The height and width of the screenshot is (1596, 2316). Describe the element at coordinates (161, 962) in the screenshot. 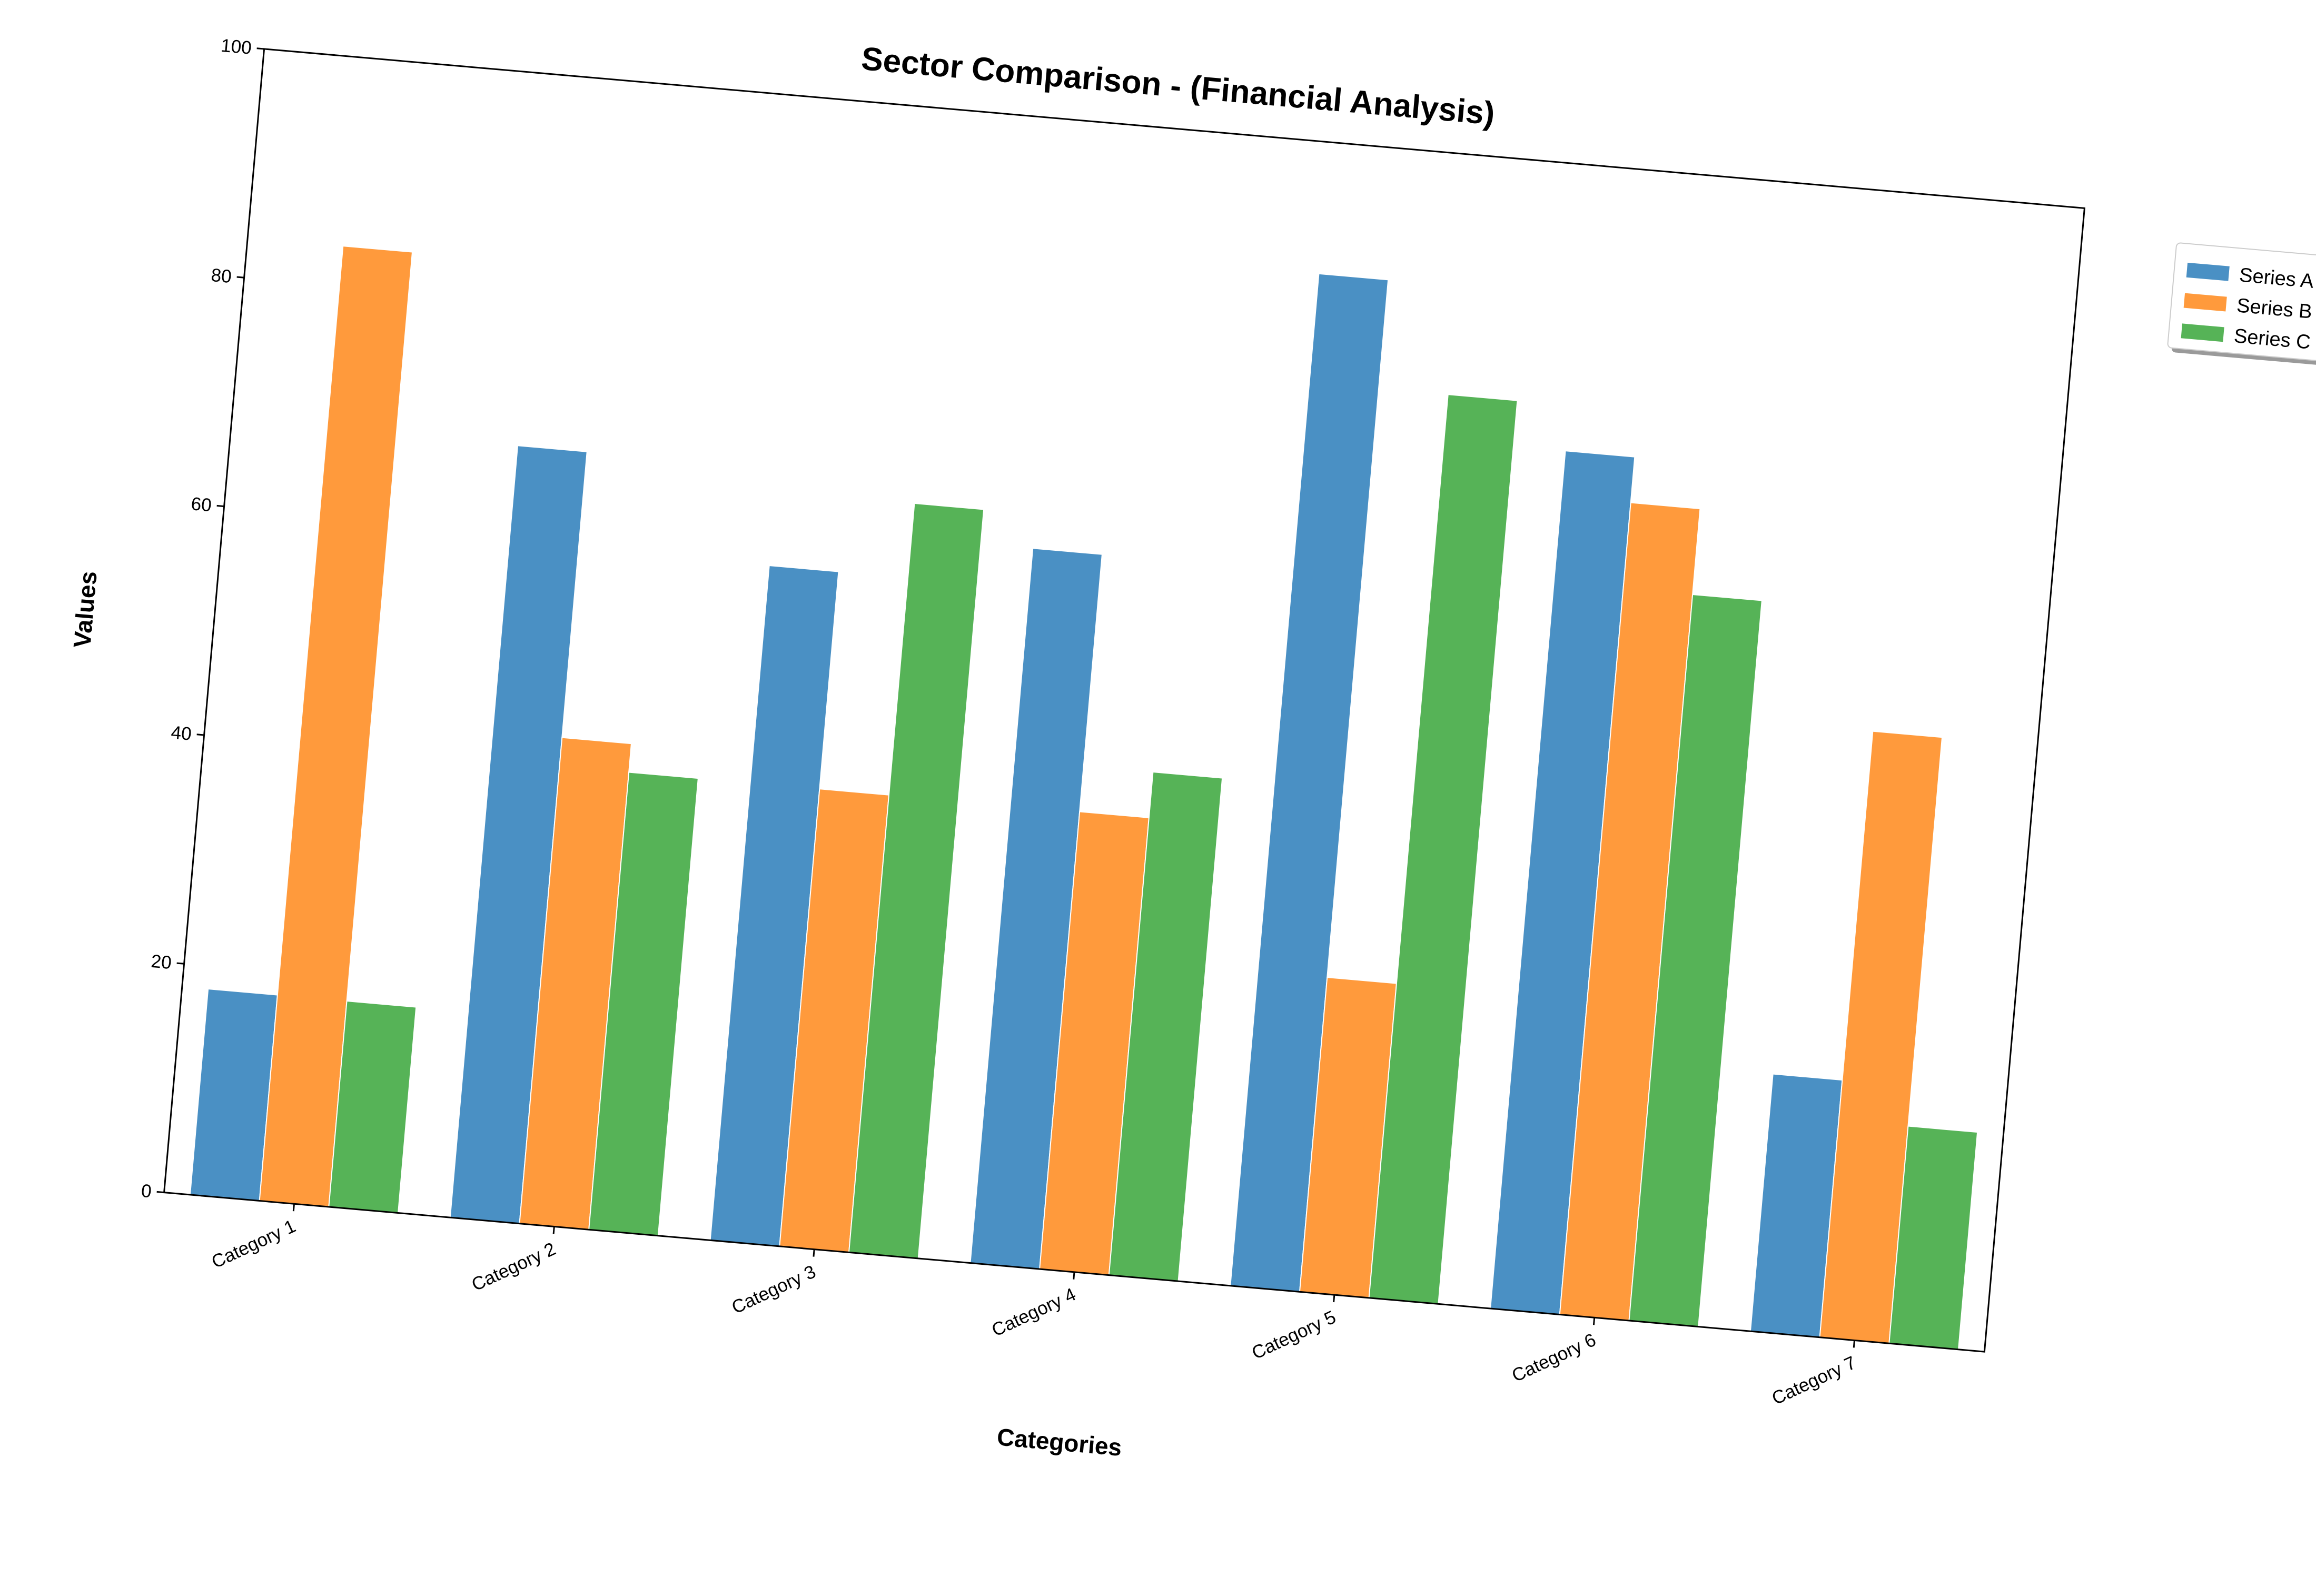

I see `y-tick-label: 20` at that location.